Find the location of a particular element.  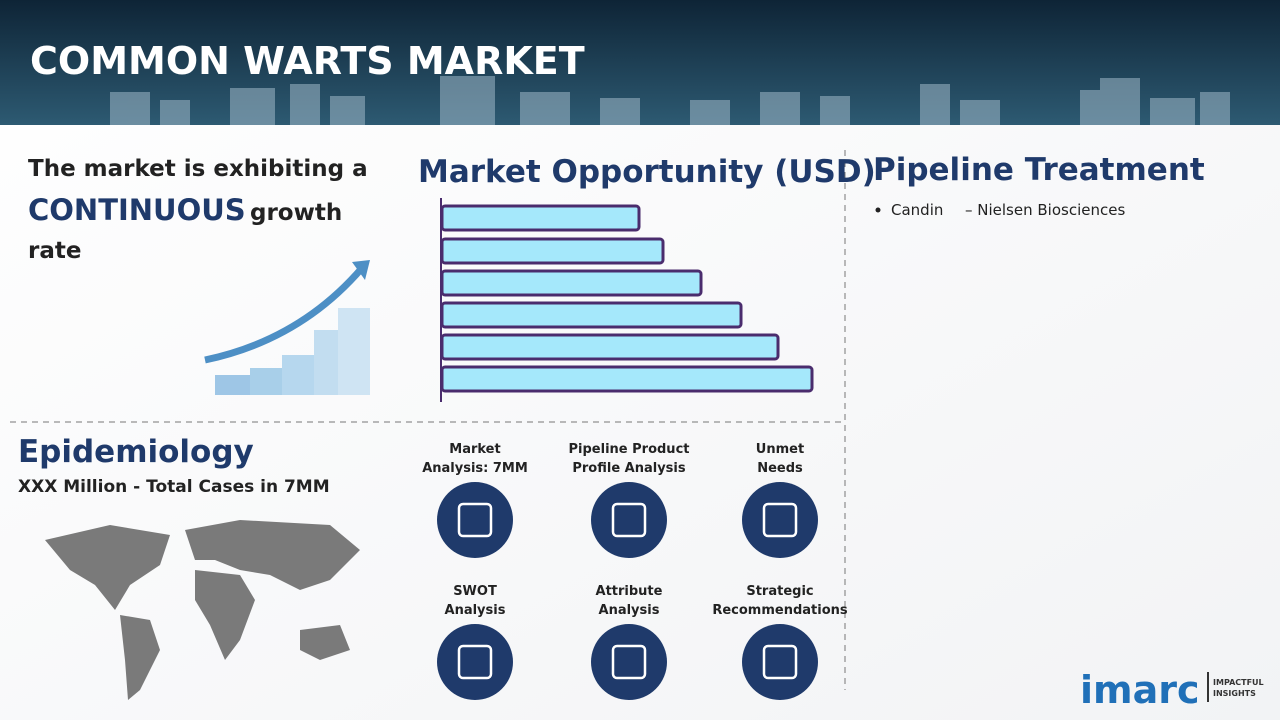

section-title: Pipeline Treatment is located at coordinates (1039, 170).